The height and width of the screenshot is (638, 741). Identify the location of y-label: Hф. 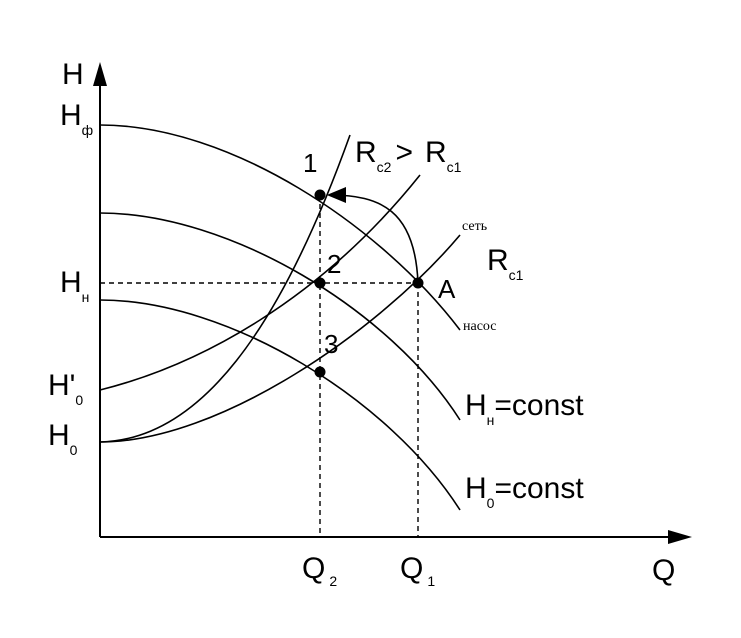
(76, 118).